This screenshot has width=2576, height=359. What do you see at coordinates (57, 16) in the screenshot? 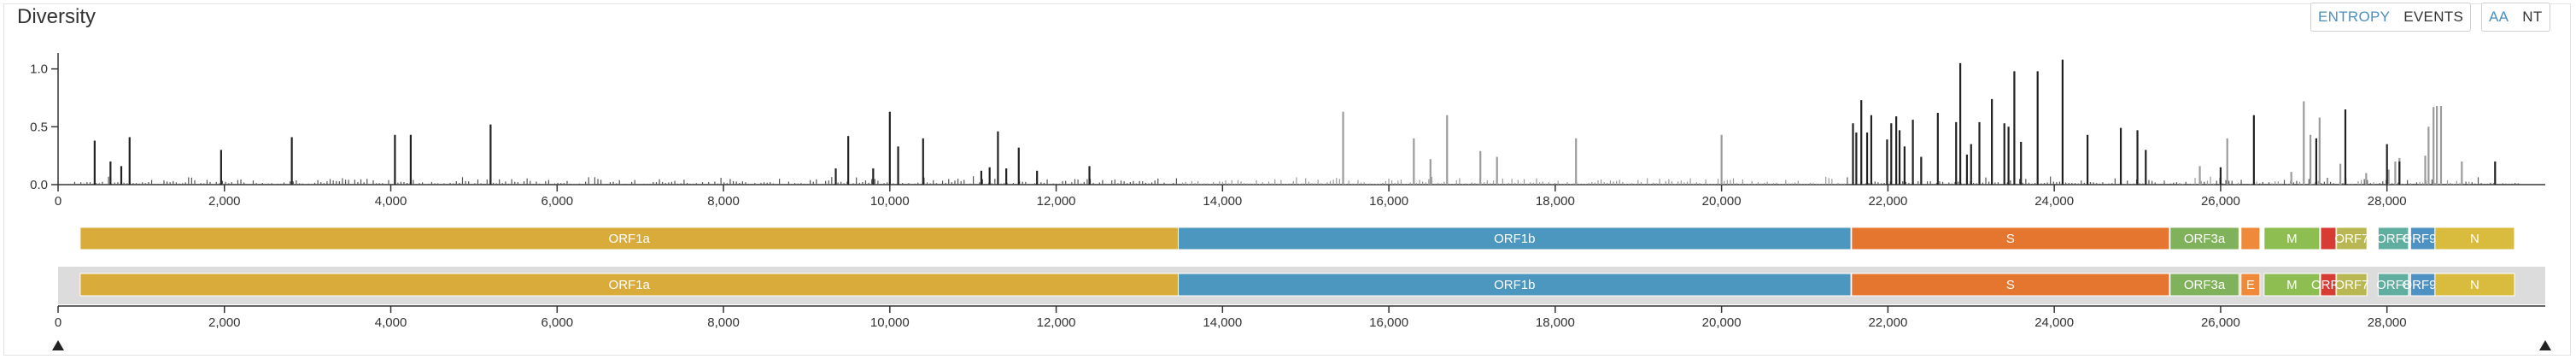
I see `panel-title: Diversity` at bounding box center [57, 16].